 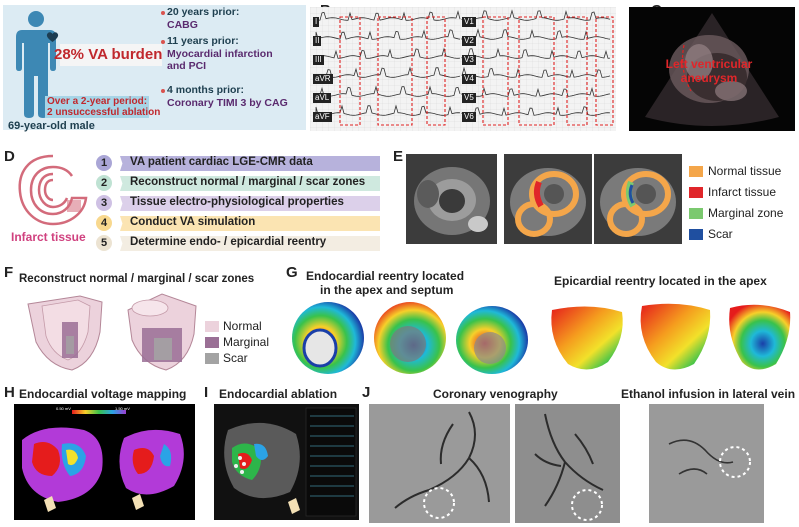 I want to click on workflow-step-text: VA patient cardiac LGE-CMR data, so click(x=221, y=162).